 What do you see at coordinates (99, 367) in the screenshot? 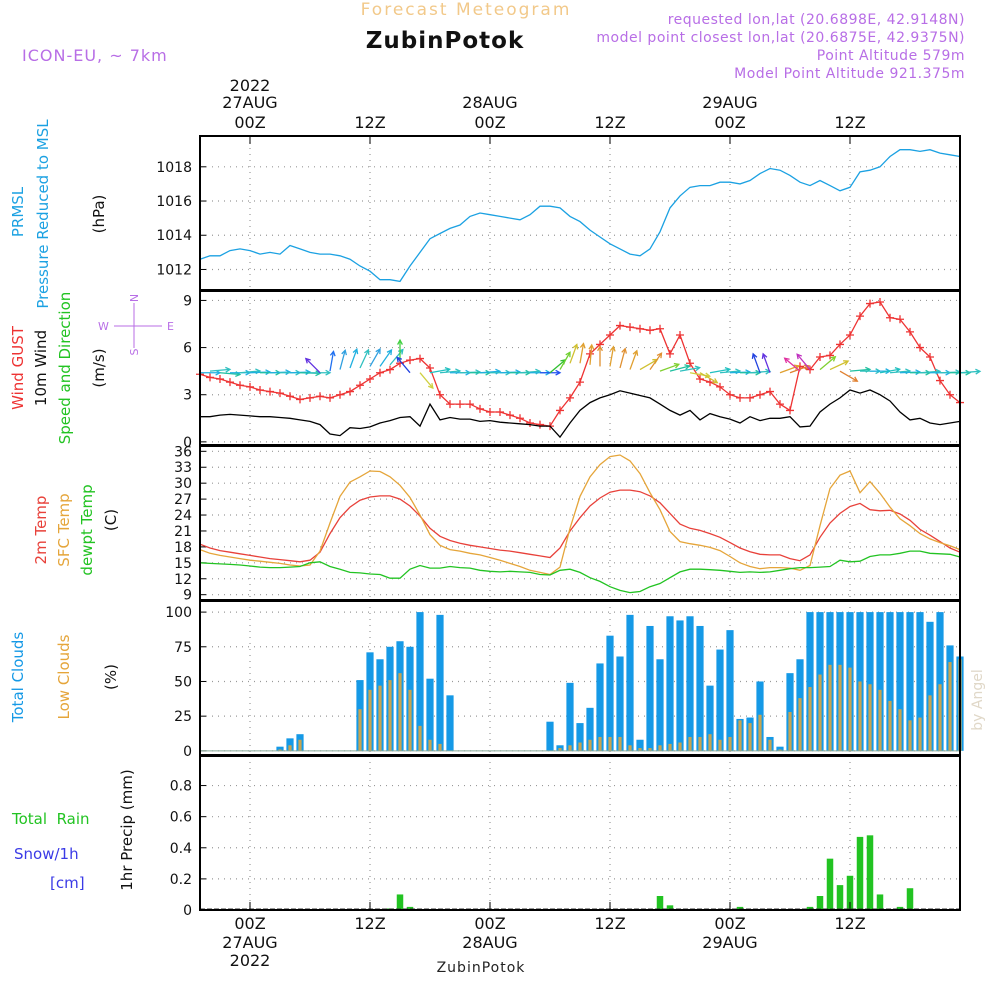
I see `label-ms: (m/s)` at bounding box center [99, 367].